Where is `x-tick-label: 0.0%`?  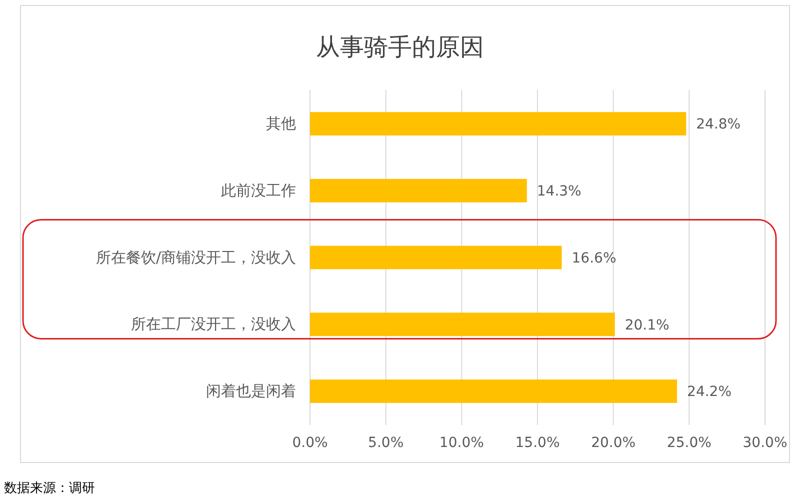
x-tick-label: 0.0% is located at coordinates (310, 442).